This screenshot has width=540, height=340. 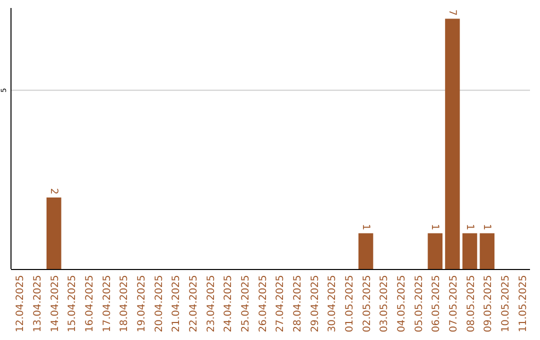 What do you see at coordinates (124, 303) in the screenshot?
I see `x-tick-label: 18.04.2025` at bounding box center [124, 303].